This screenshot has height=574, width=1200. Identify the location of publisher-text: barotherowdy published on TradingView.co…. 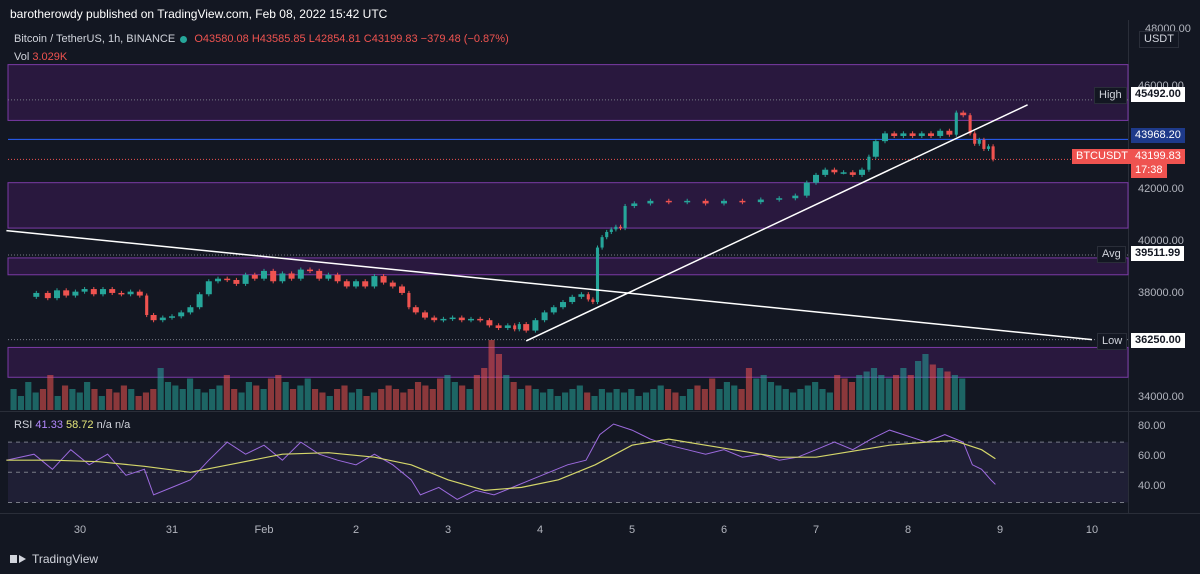
(199, 14).